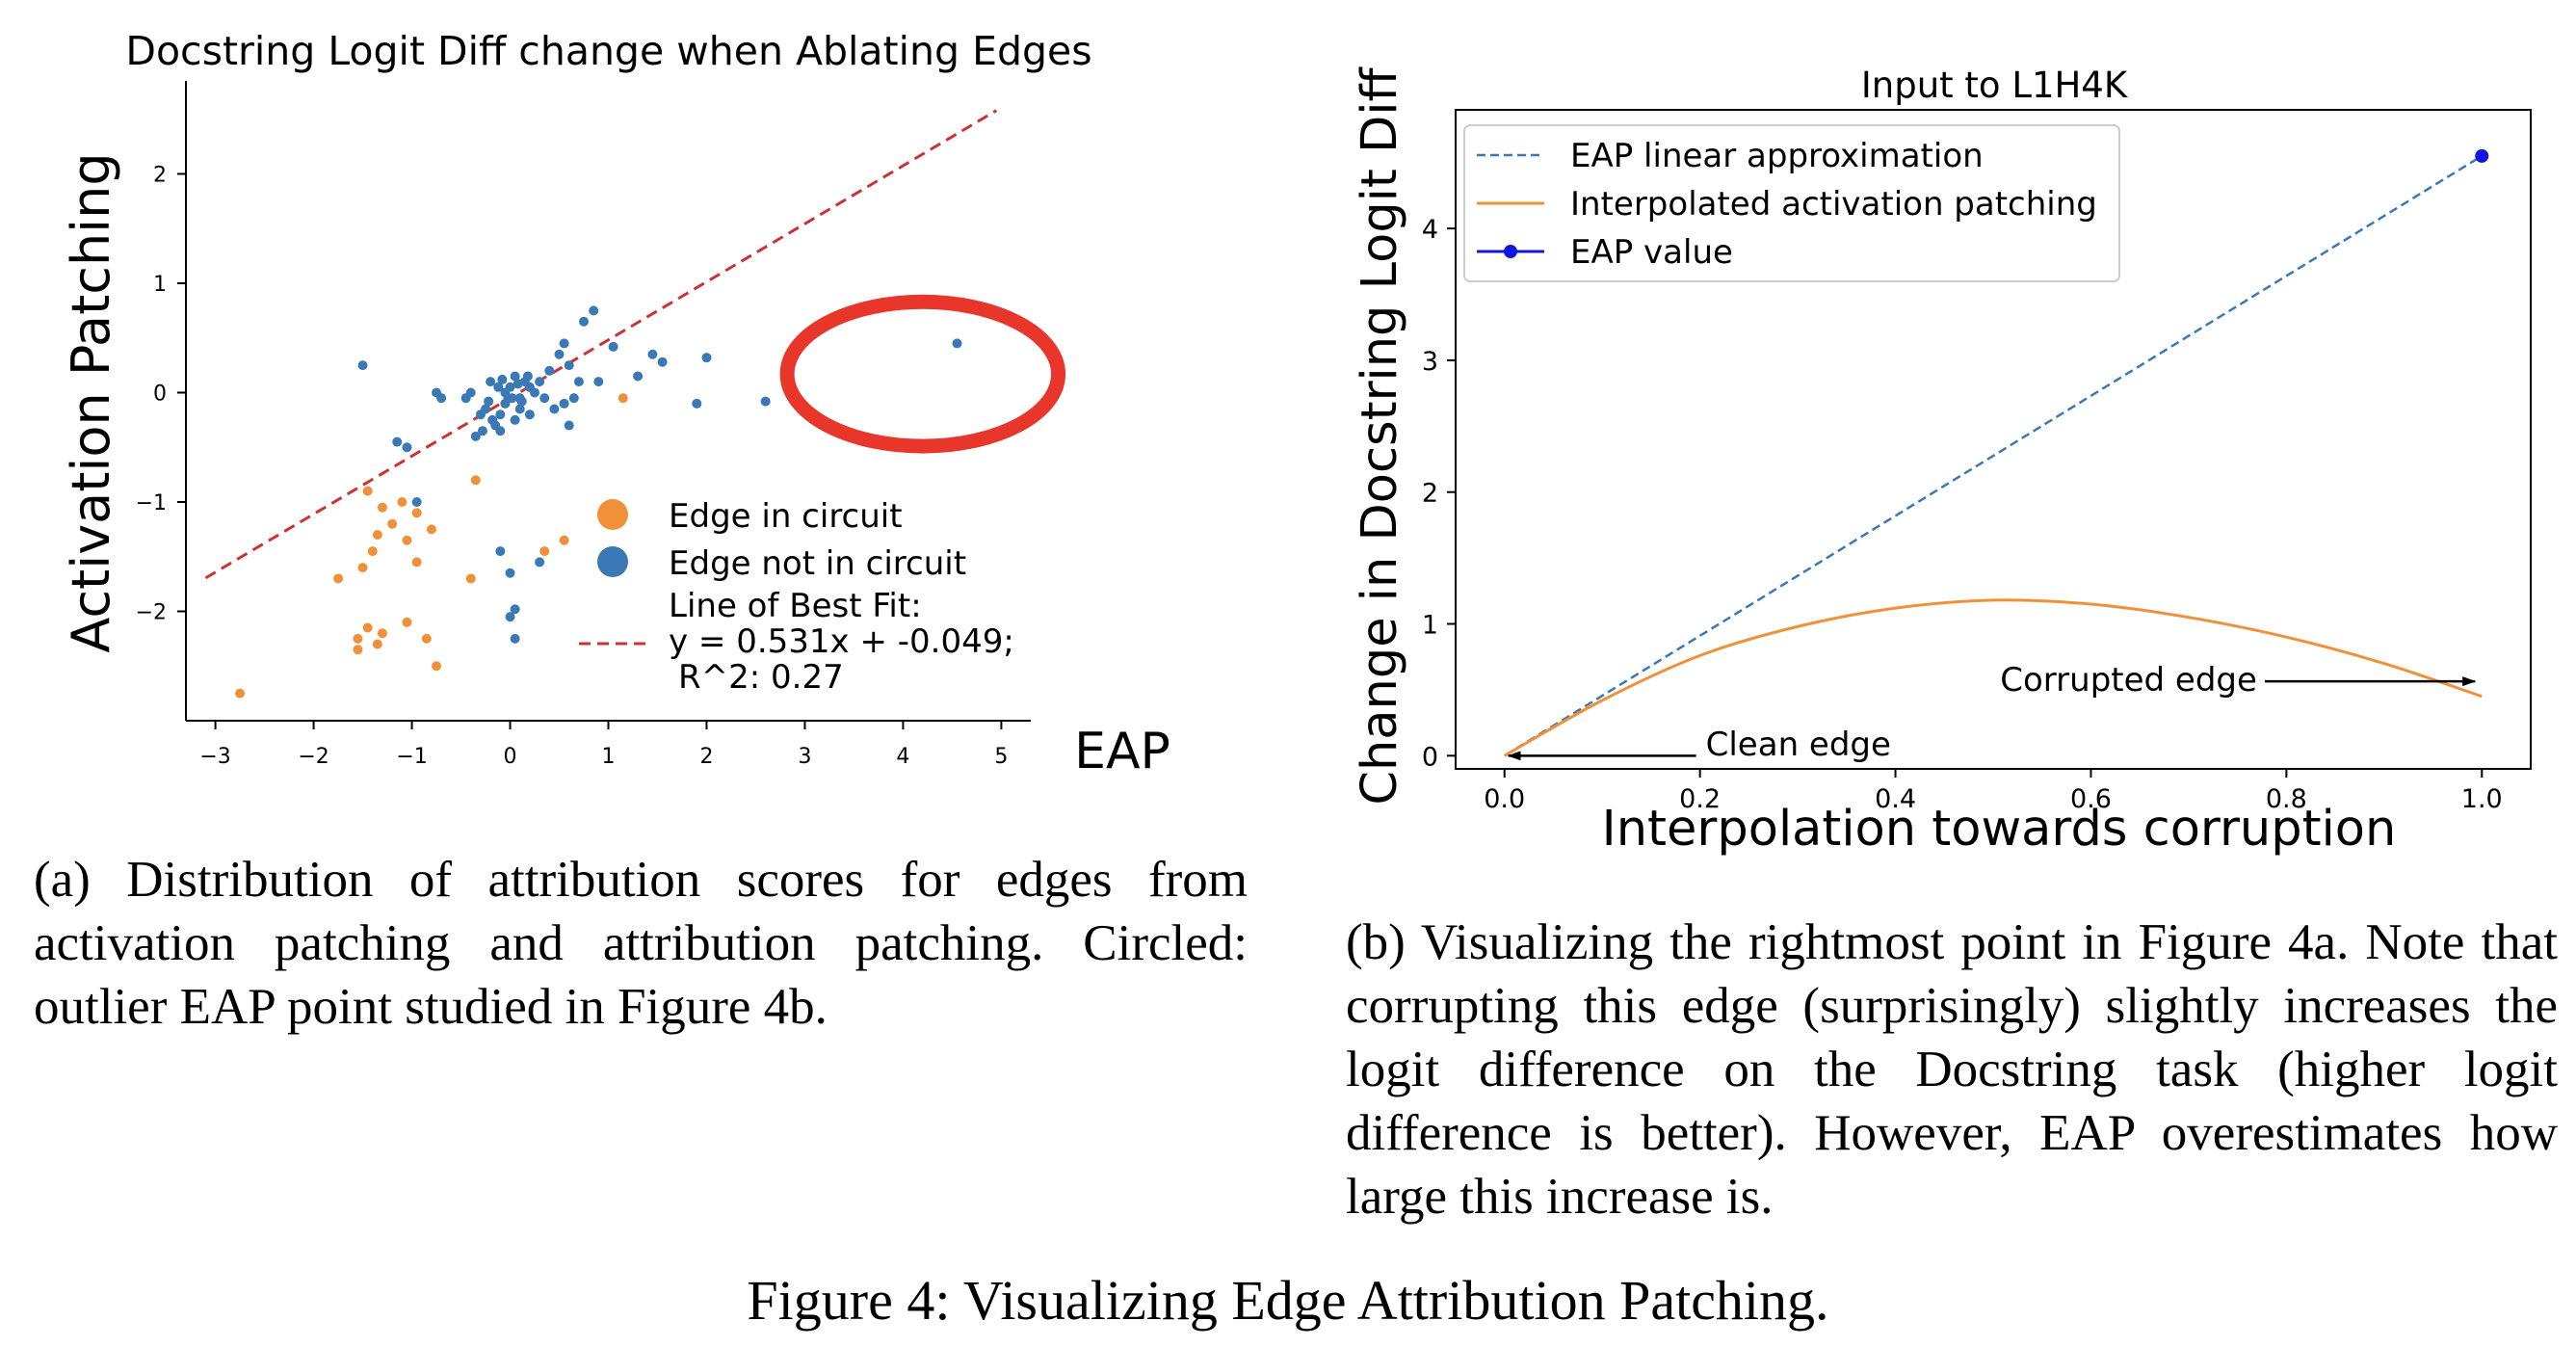 The height and width of the screenshot is (1347, 2576). I want to click on chart-a-highlight, so click(923, 374).